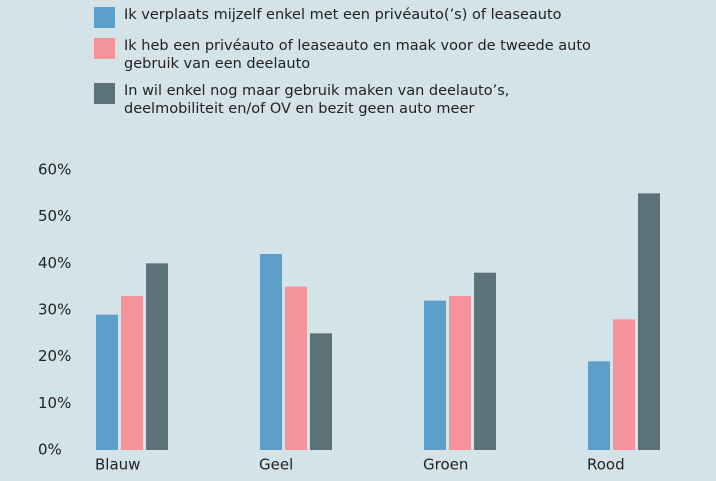 Image resolution: width=716 pixels, height=481 pixels. I want to click on x-tick-label: Groen, so click(445, 465).